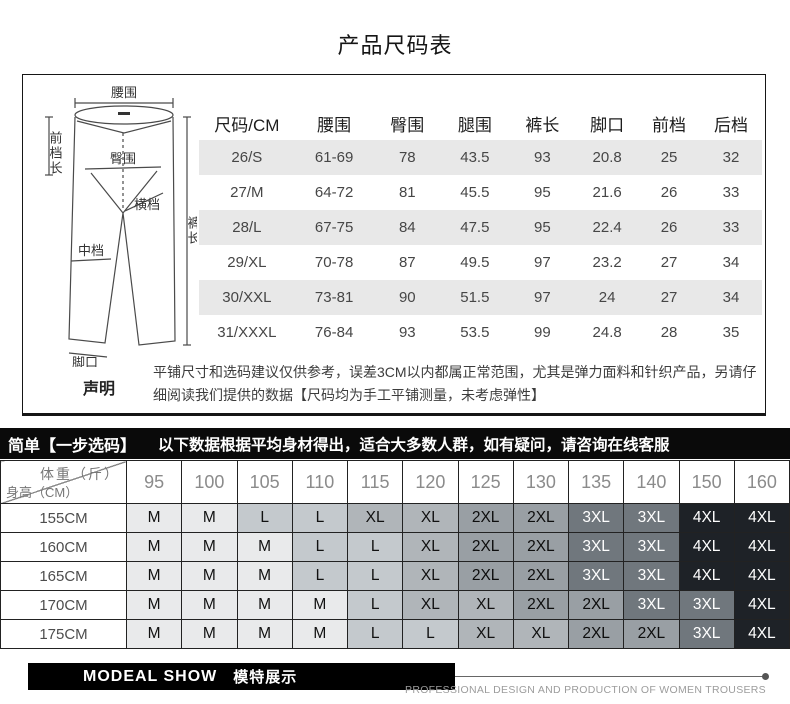 Image resolution: width=790 pixels, height=704 pixels. What do you see at coordinates (247, 262) in the screenshot?
I see `size-chart-cell: 29/XL` at bounding box center [247, 262].